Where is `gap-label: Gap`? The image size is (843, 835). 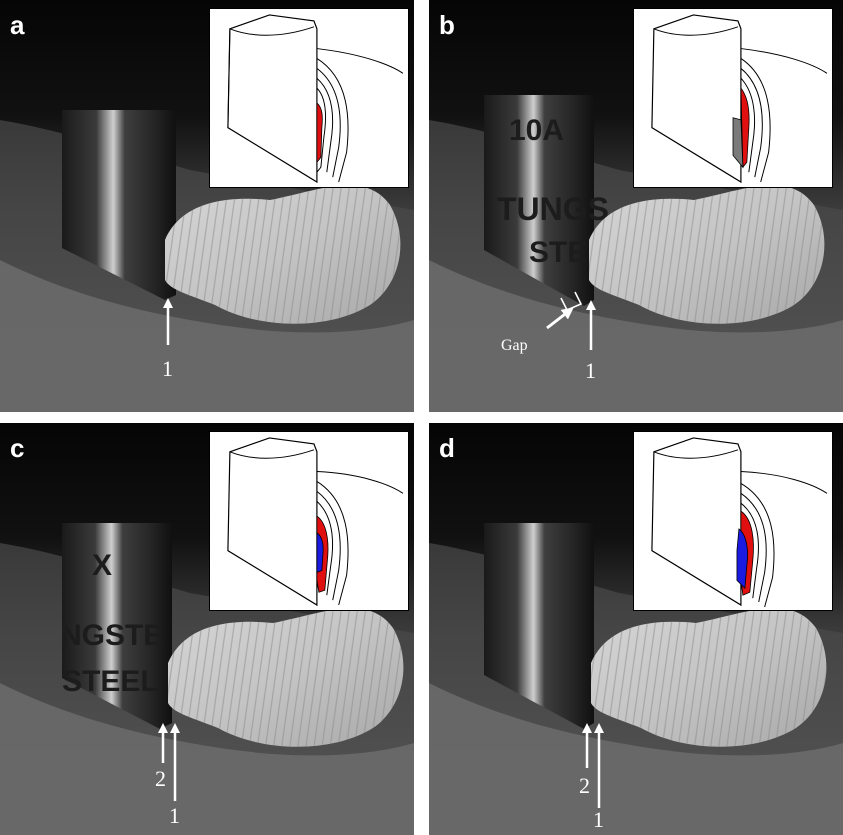 gap-label: Gap is located at coordinates (514, 345).